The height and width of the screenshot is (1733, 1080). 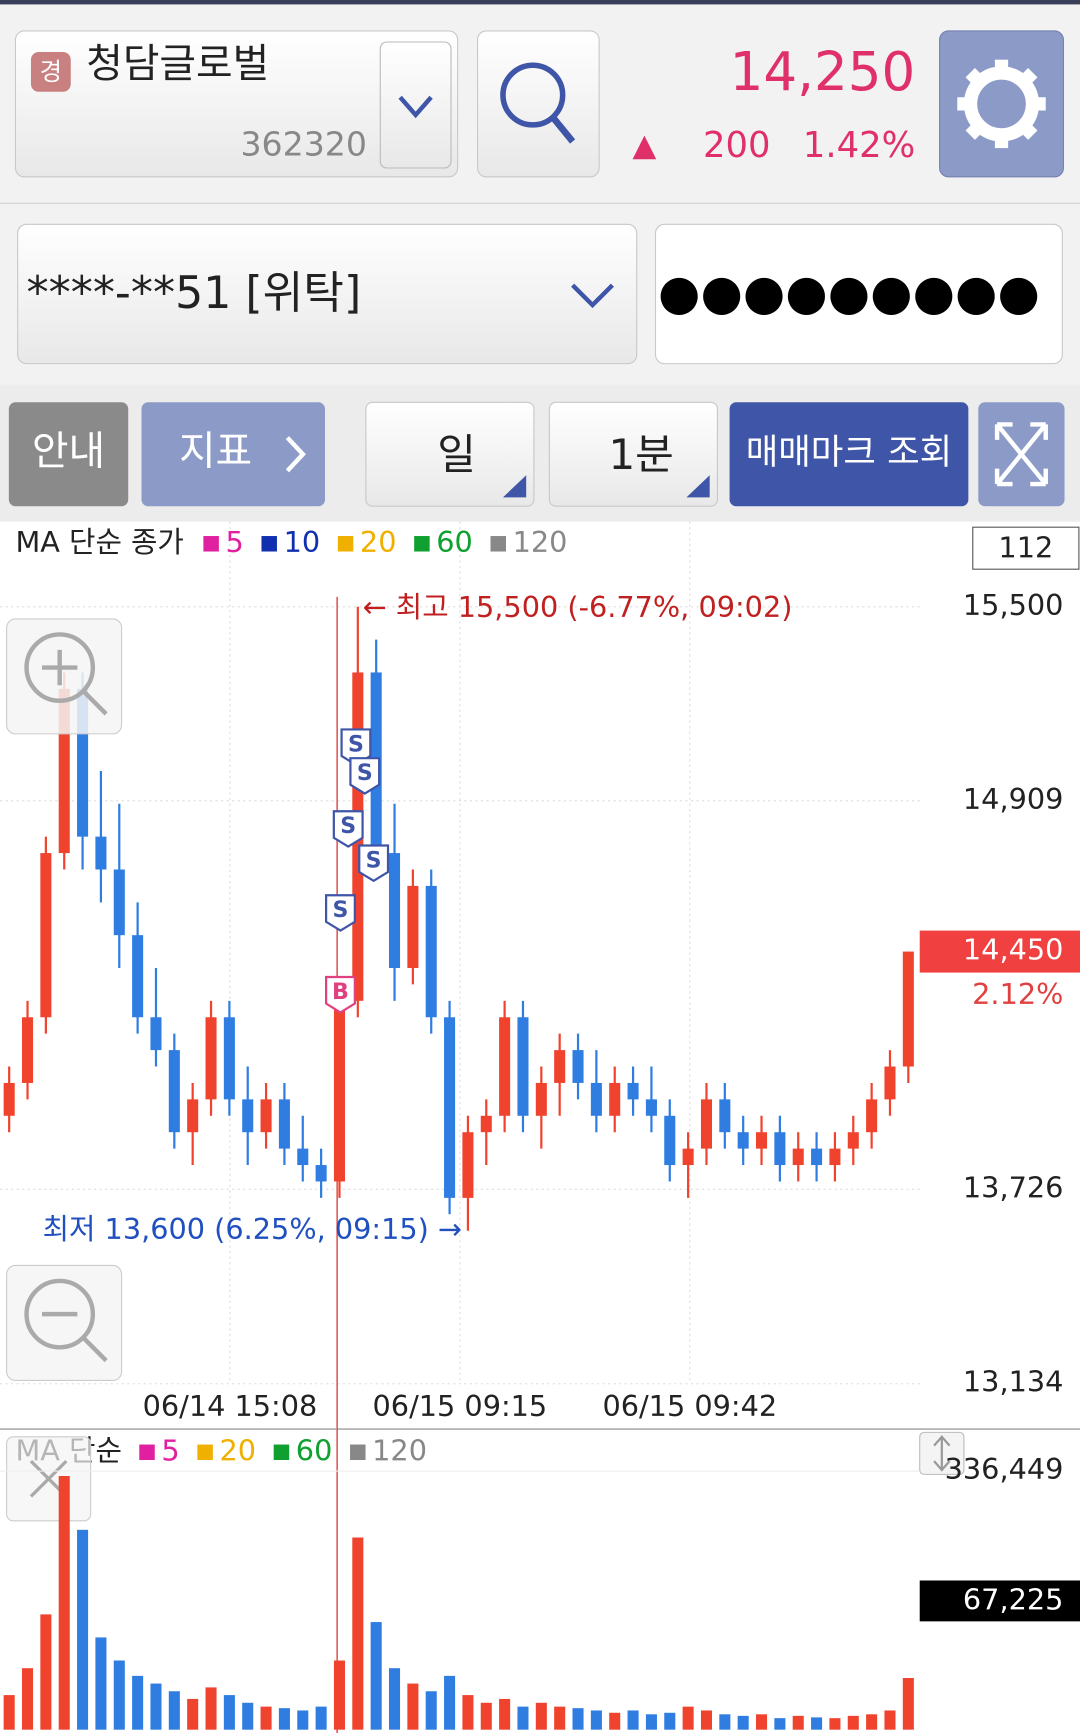 I want to click on expand-icon, so click(x=1021, y=454).